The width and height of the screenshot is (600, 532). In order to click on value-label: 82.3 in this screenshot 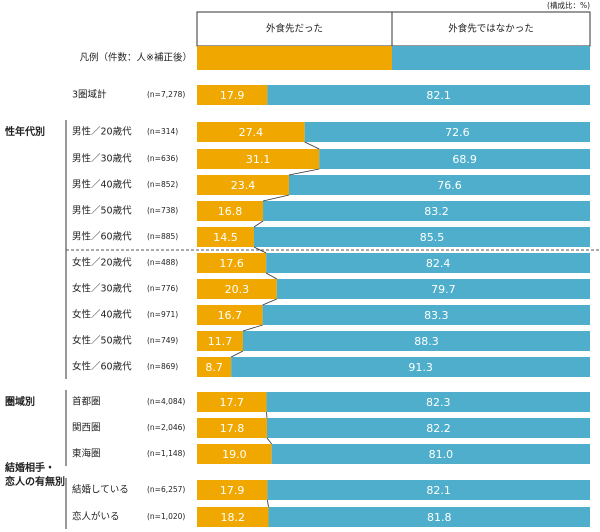, I will do `click(438, 402)`.